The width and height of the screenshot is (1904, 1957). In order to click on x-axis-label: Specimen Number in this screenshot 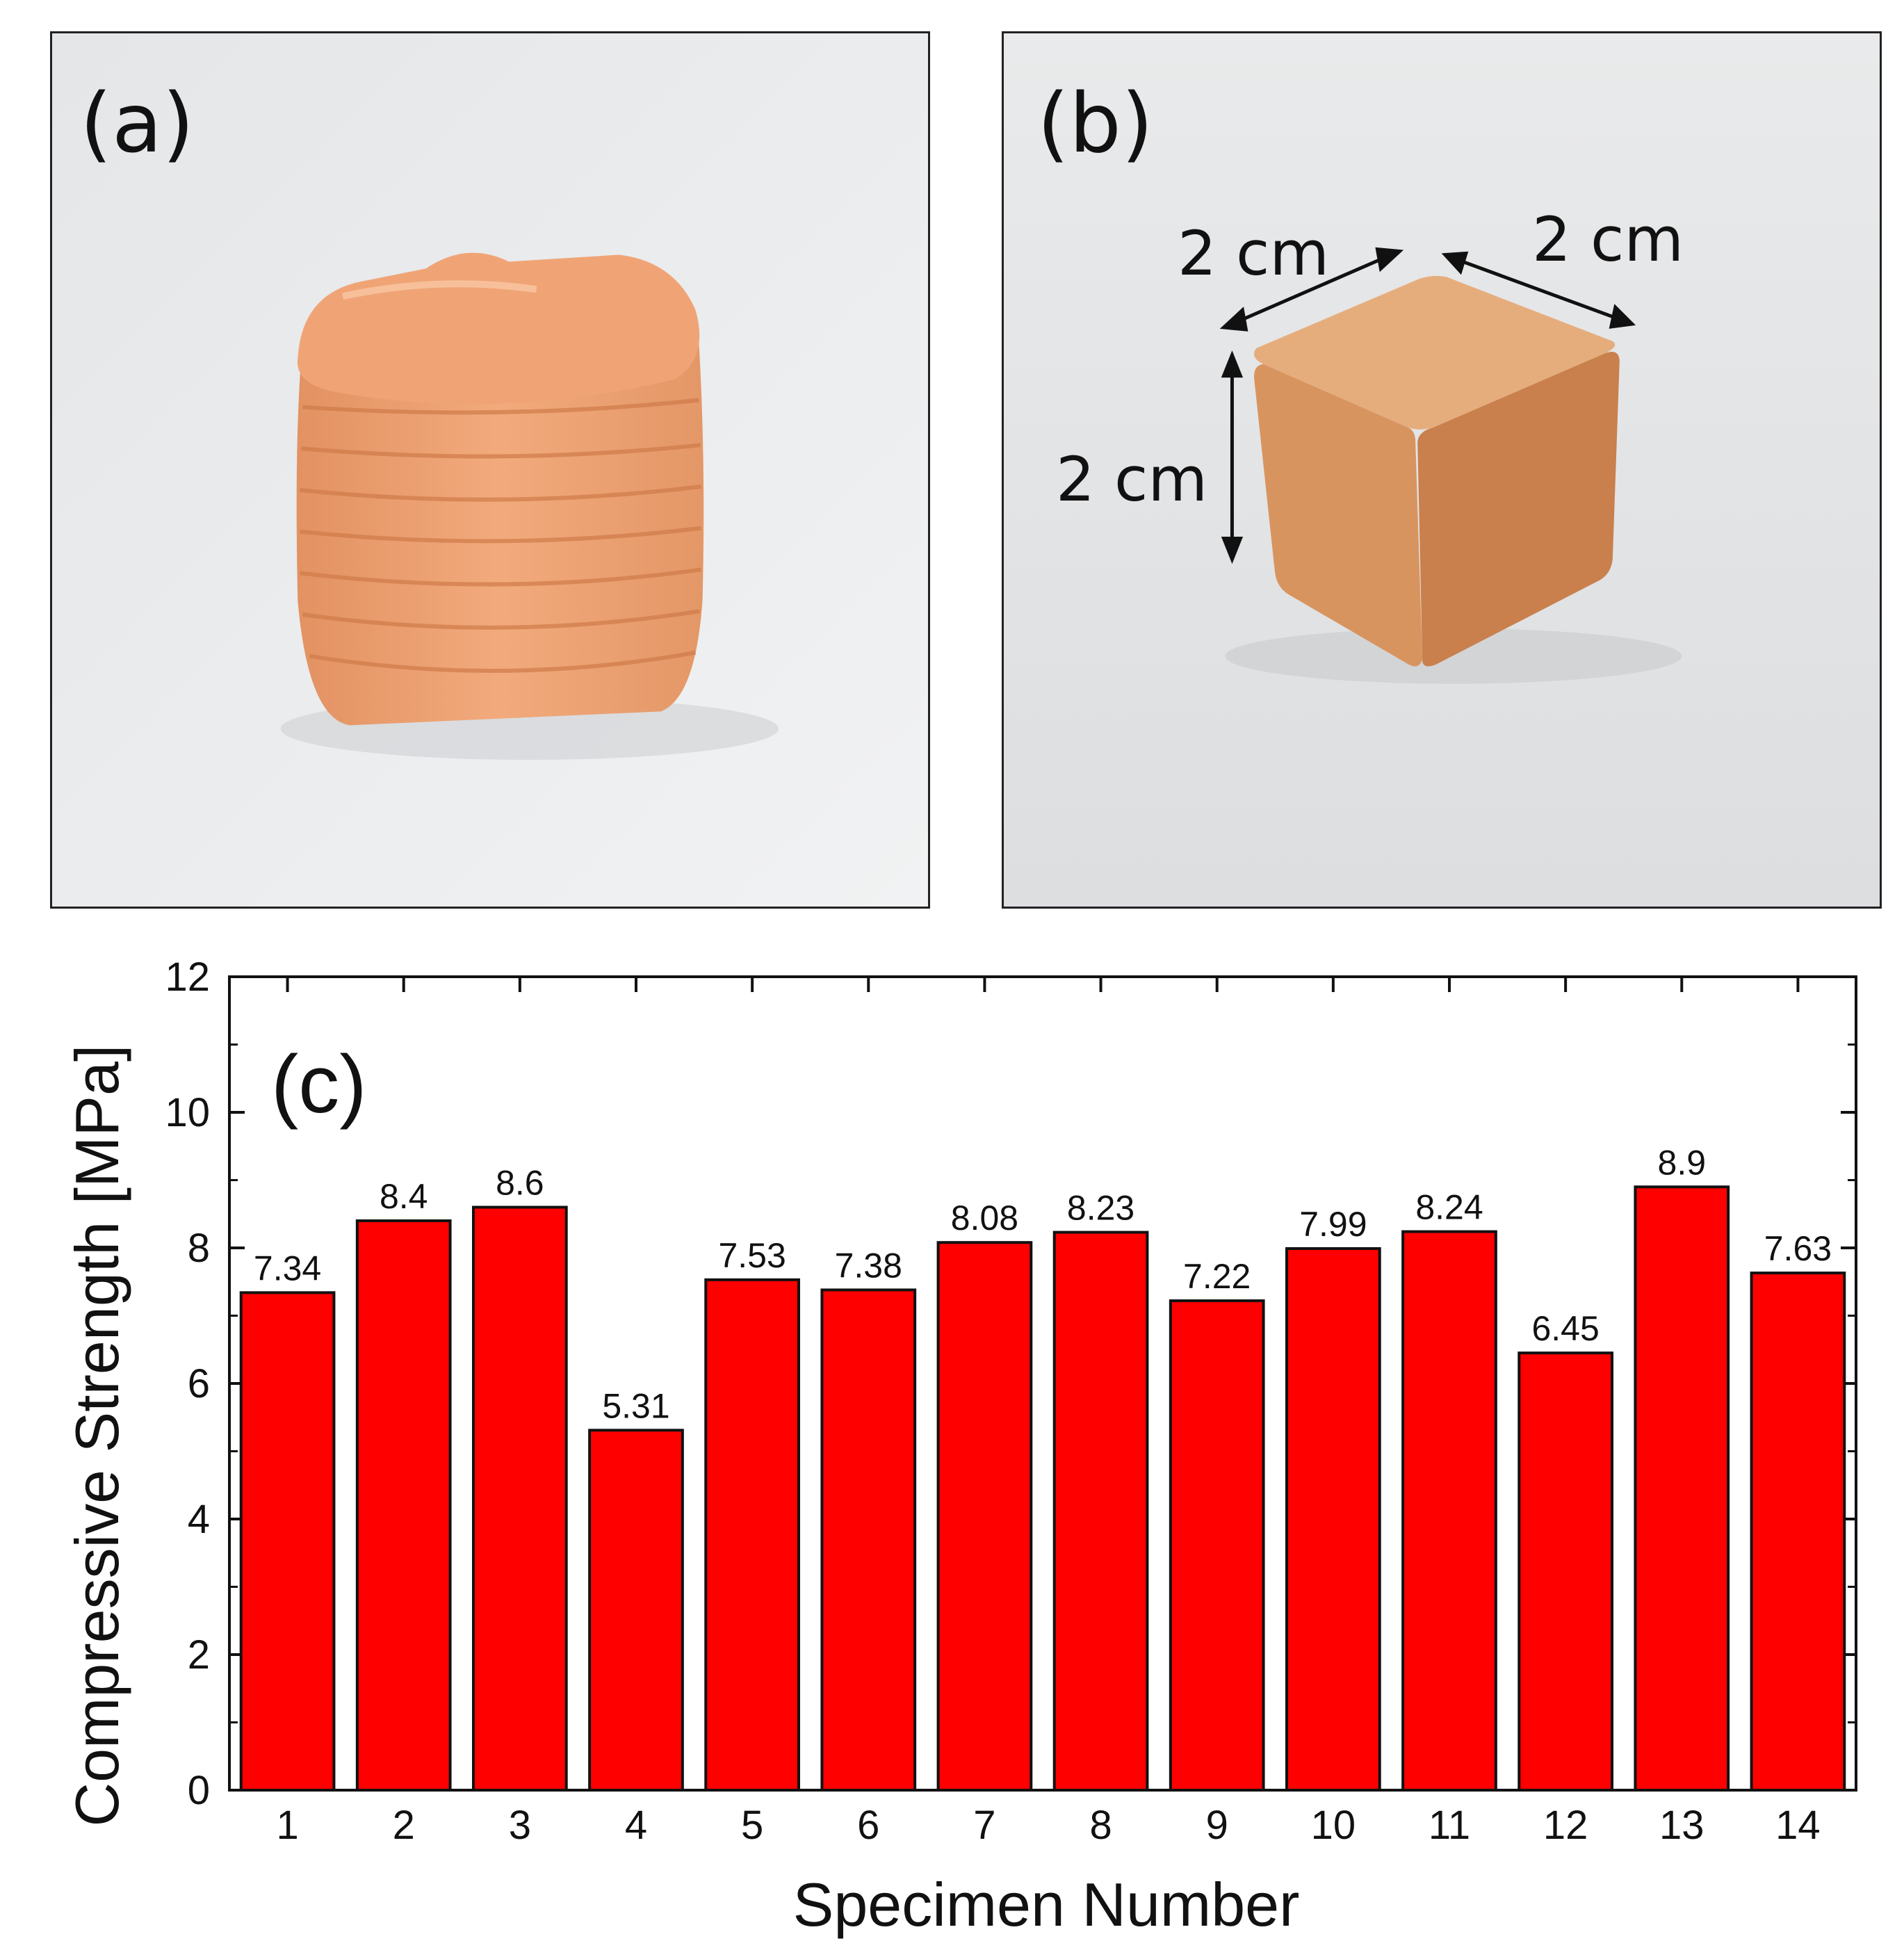, I will do `click(1046, 1905)`.